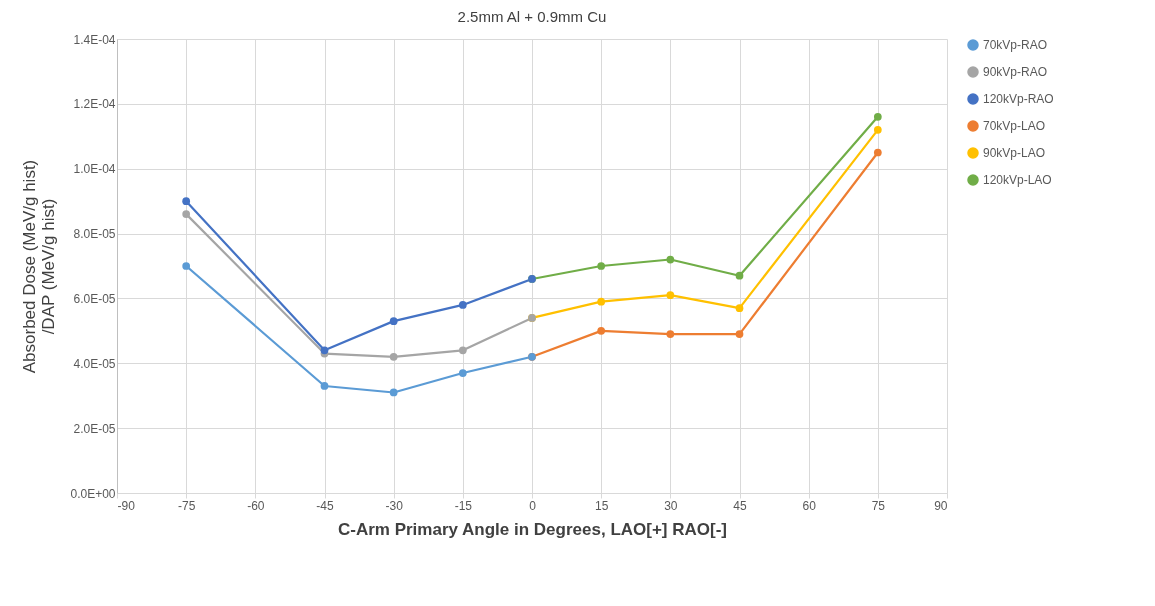 This screenshot has height=606, width=1155. I want to click on x-tick-label: 90, so click(941, 505).